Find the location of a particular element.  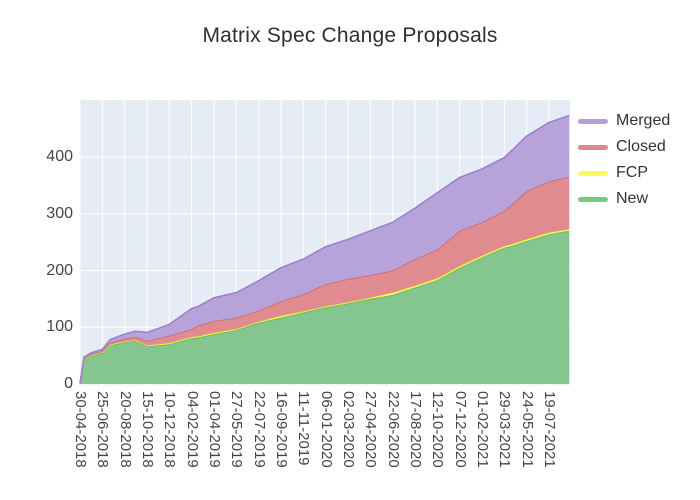

x-tick-label: 06-01-2020 is located at coordinates (326, 429).